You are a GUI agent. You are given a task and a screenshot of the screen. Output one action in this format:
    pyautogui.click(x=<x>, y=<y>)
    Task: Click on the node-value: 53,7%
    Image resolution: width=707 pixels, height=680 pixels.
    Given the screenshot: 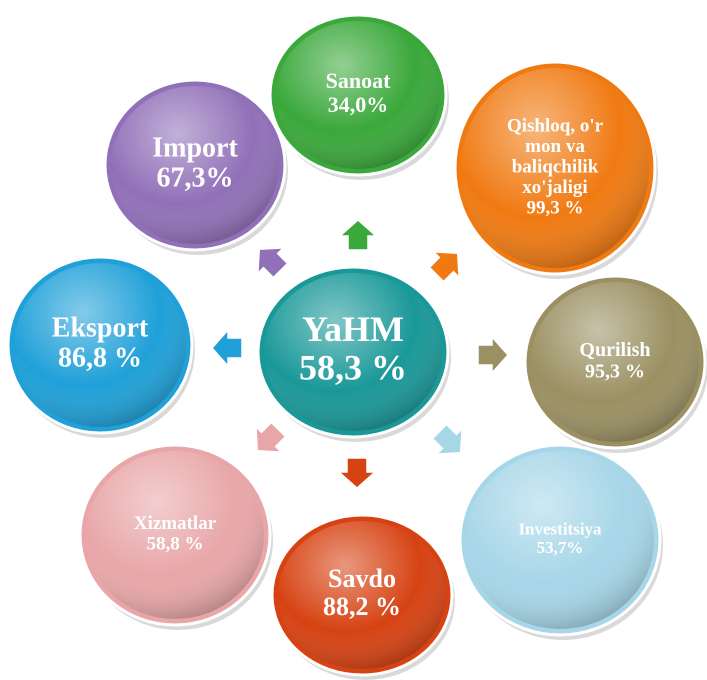 What is the action you would take?
    pyautogui.click(x=560, y=547)
    